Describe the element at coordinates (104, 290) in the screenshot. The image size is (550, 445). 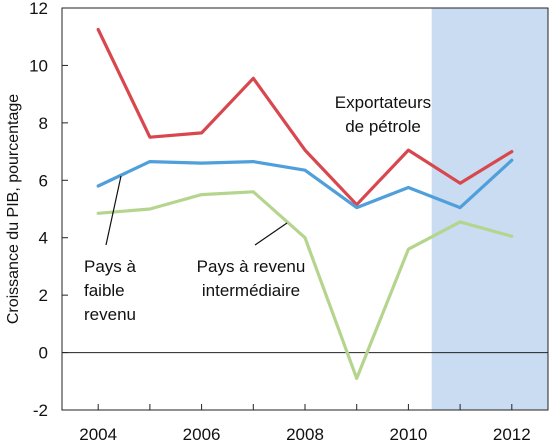
I see `series-annotation-line: faible` at that location.